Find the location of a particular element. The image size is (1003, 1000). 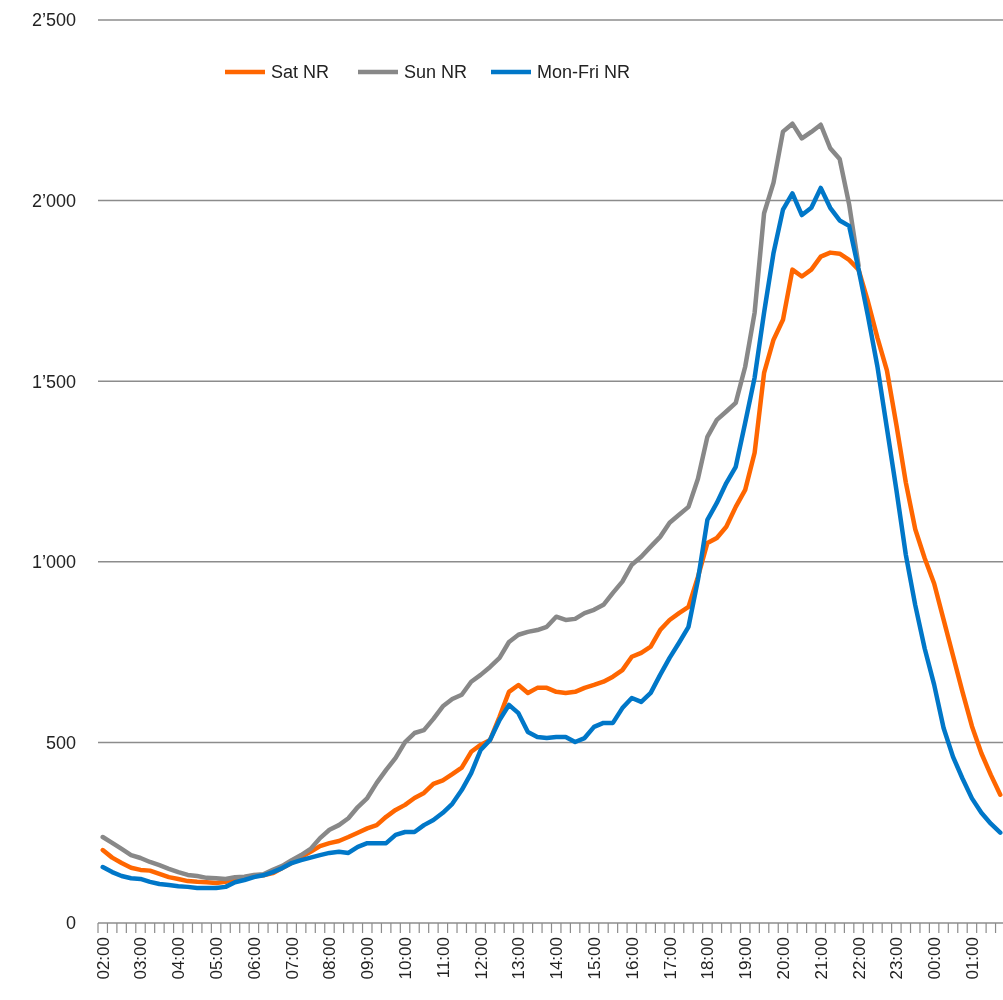

x-tick-label: 14:00 is located at coordinates (557, 958).